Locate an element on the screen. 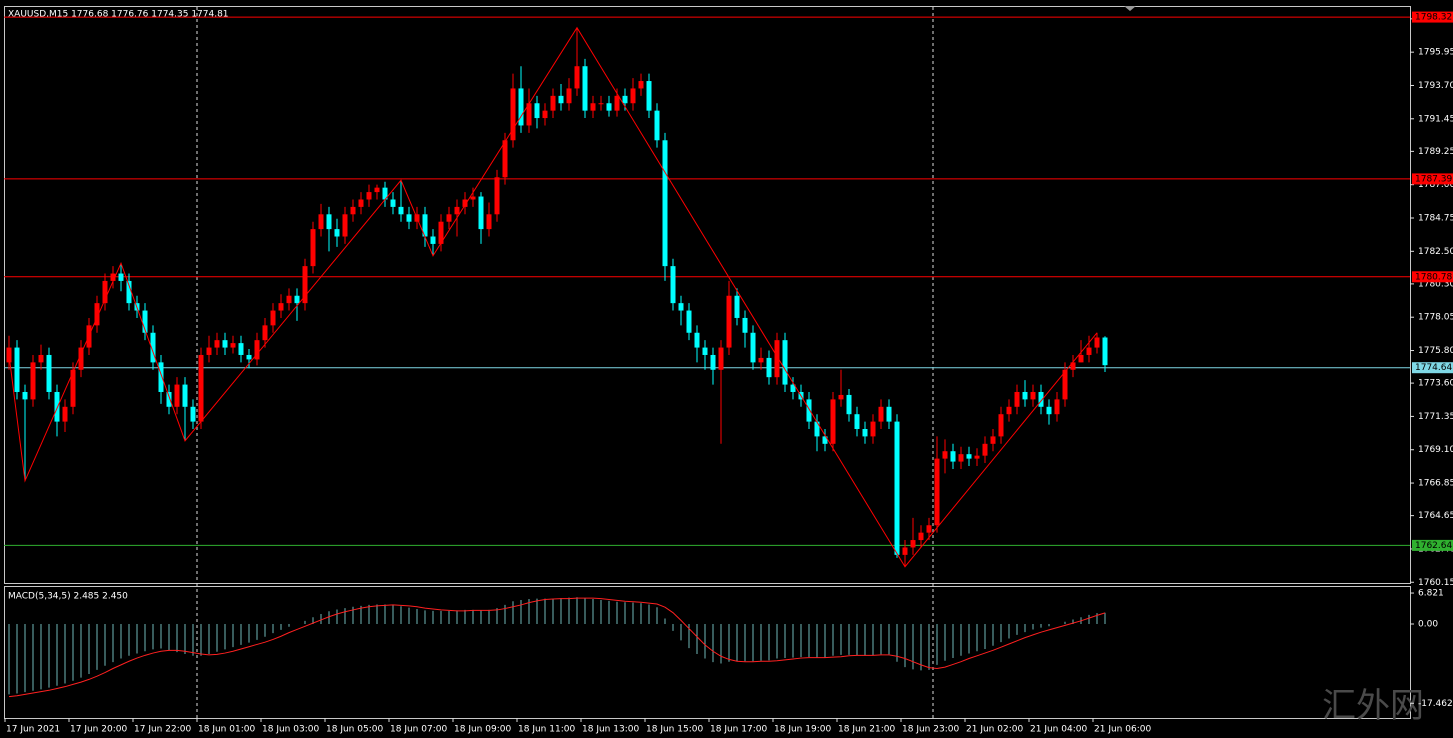  shift-marker is located at coordinates (1130, 8).